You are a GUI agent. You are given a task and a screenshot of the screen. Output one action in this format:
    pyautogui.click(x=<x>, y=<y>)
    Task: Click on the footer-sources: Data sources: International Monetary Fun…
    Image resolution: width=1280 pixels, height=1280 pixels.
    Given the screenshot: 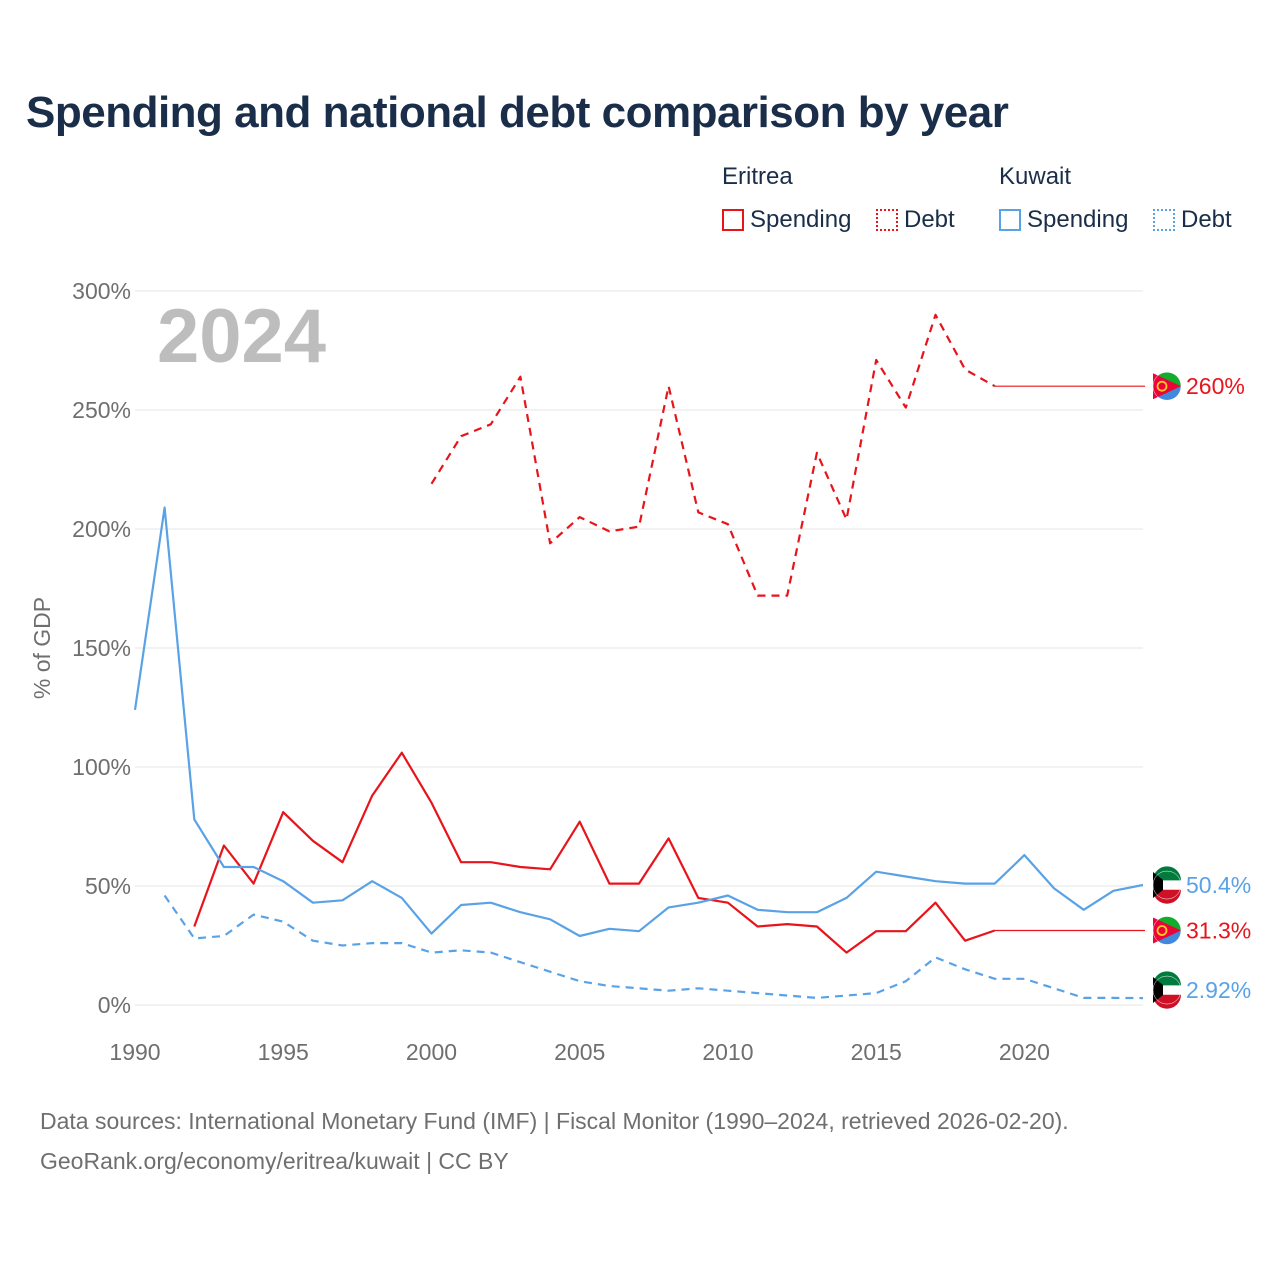 What is the action you would take?
    pyautogui.click(x=554, y=1121)
    